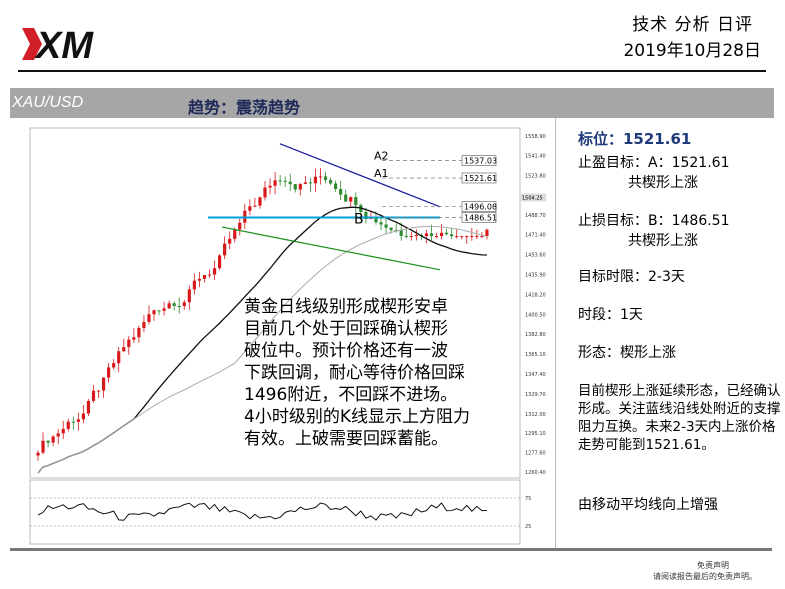  Describe the element at coordinates (535, 235) in the screenshot. I see `price-tick-label: 1471.40` at that location.